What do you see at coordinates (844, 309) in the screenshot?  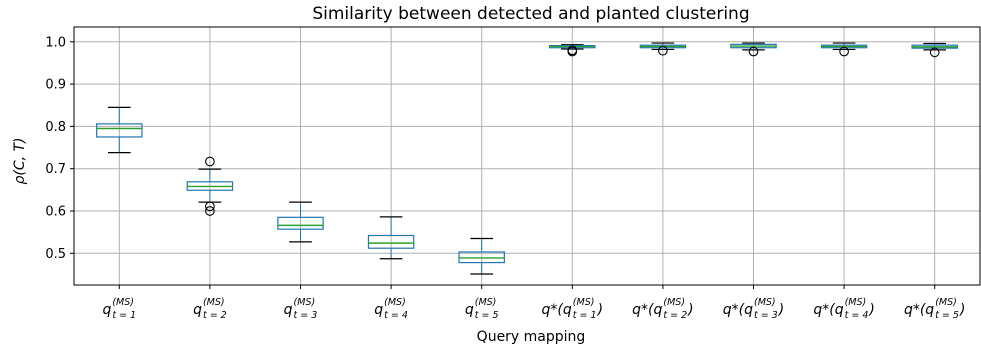 I see `x-tick-label: q*(q (MS) t = 4)` at bounding box center [844, 309].